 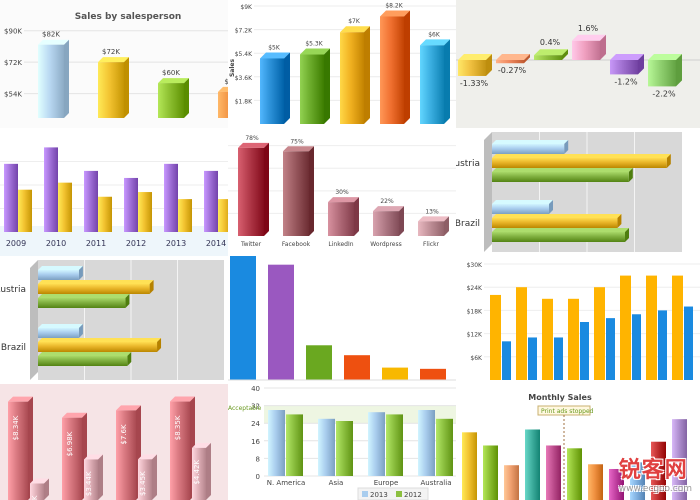 I want to click on y-tick-label: $24K, so click(x=475, y=288).